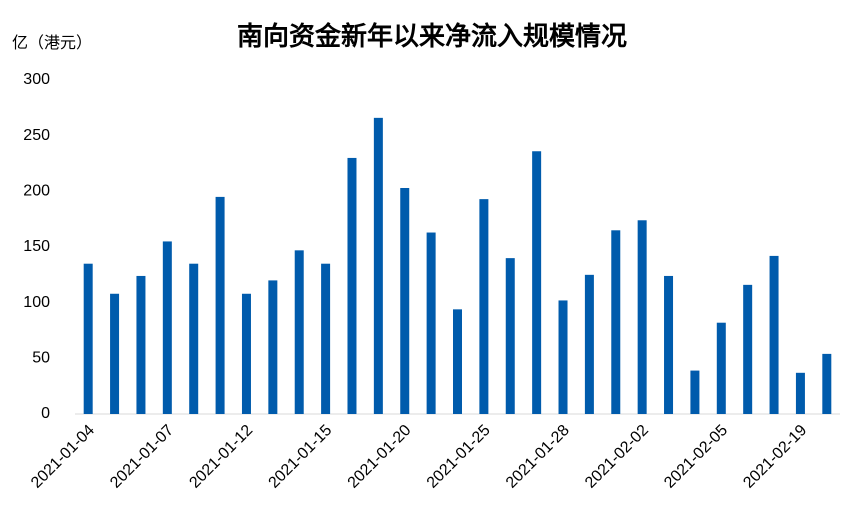  What do you see at coordinates (617, 457) in the screenshot?
I see `x-tick-label: 2021-02-02` at bounding box center [617, 457].